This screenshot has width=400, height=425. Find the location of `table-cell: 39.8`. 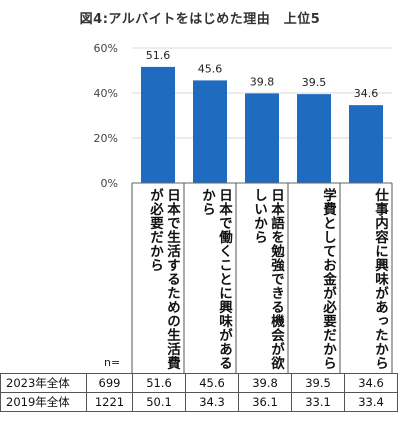

table-cell: 39.8 is located at coordinates (265, 383).